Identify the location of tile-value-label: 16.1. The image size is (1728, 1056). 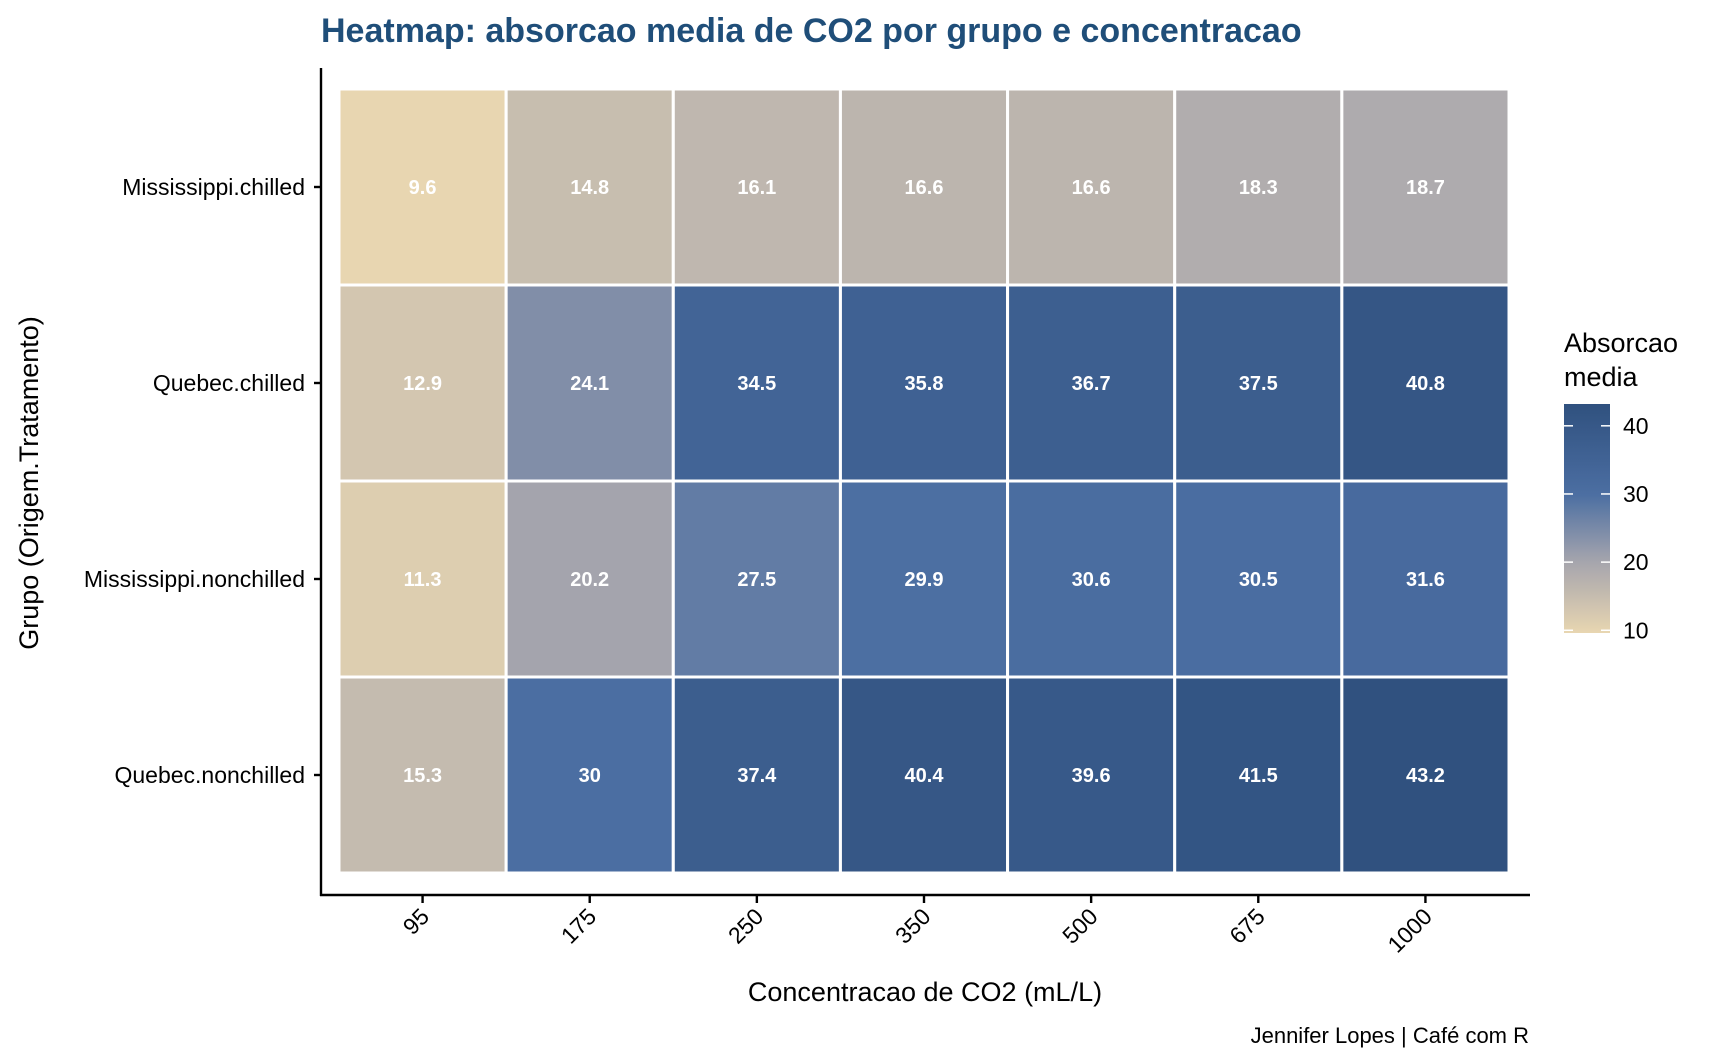
(756, 188).